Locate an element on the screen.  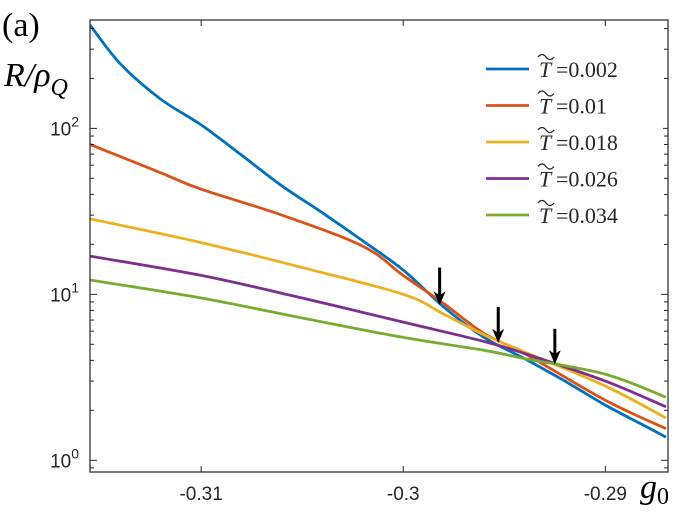
x-tick-label: -0.31 is located at coordinates (200, 494).